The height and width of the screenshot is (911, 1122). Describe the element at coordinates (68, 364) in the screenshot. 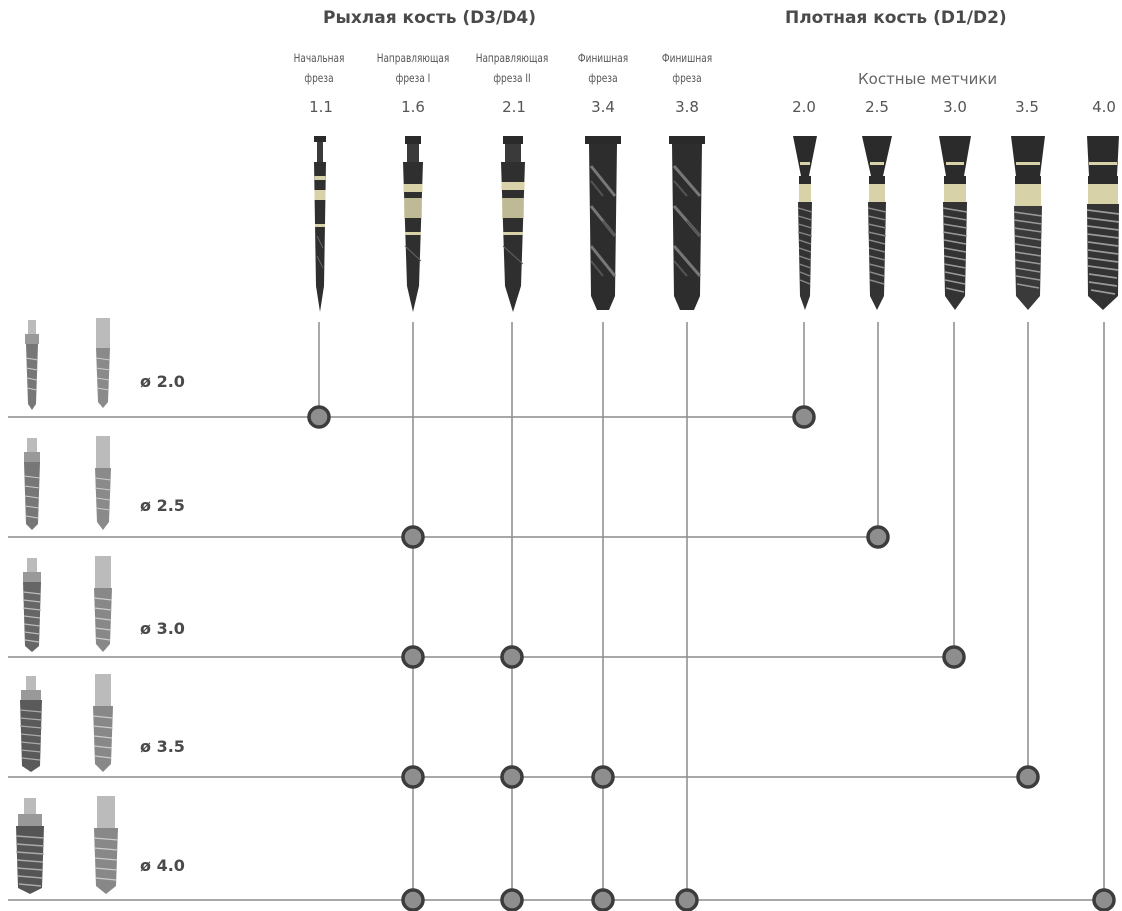

I see `implant-2-0-image` at that location.